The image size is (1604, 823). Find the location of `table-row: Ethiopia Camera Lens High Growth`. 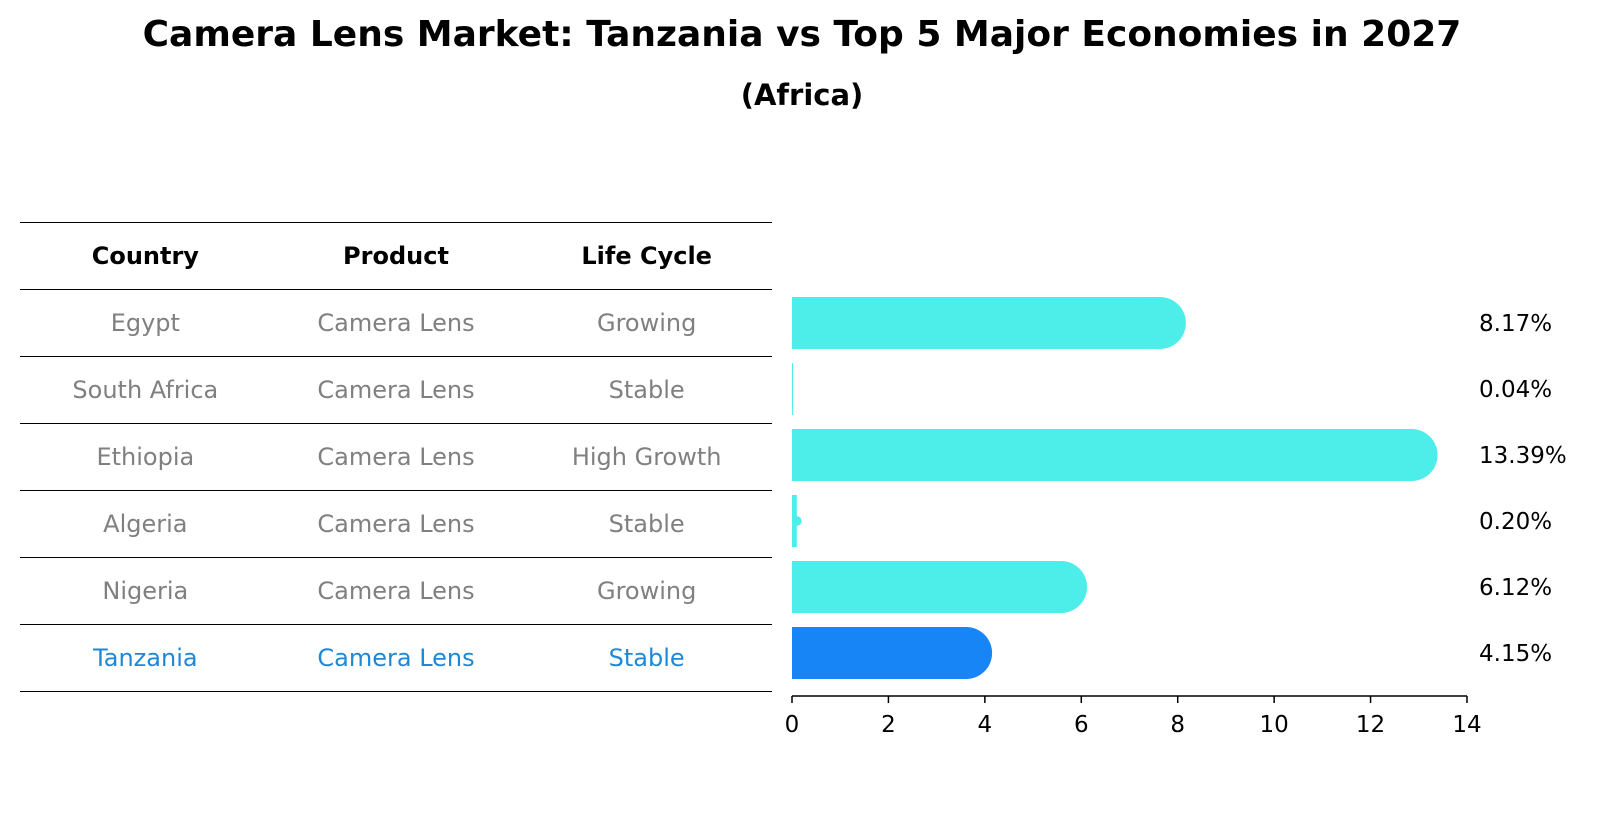

table-row: Ethiopia Camera Lens High Growth is located at coordinates (396, 457).